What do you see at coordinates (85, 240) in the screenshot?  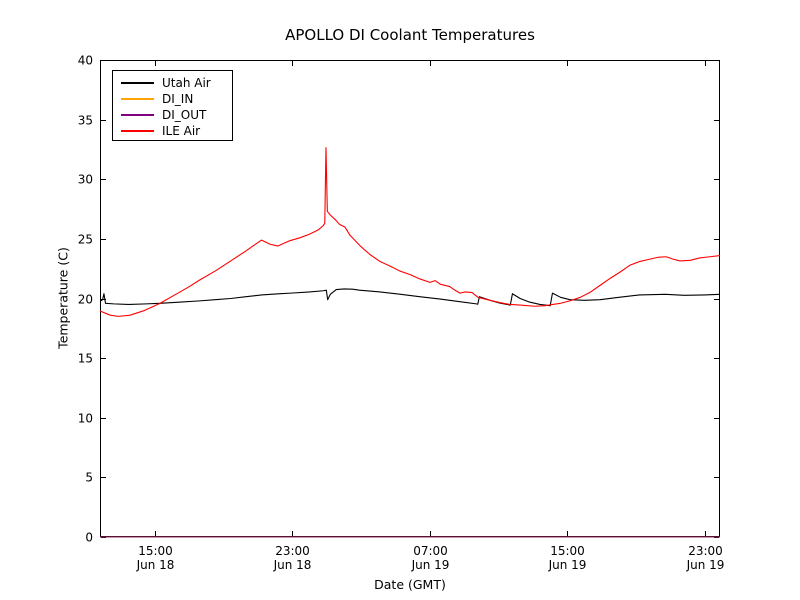 I see `y-tick-label: 25` at bounding box center [85, 240].